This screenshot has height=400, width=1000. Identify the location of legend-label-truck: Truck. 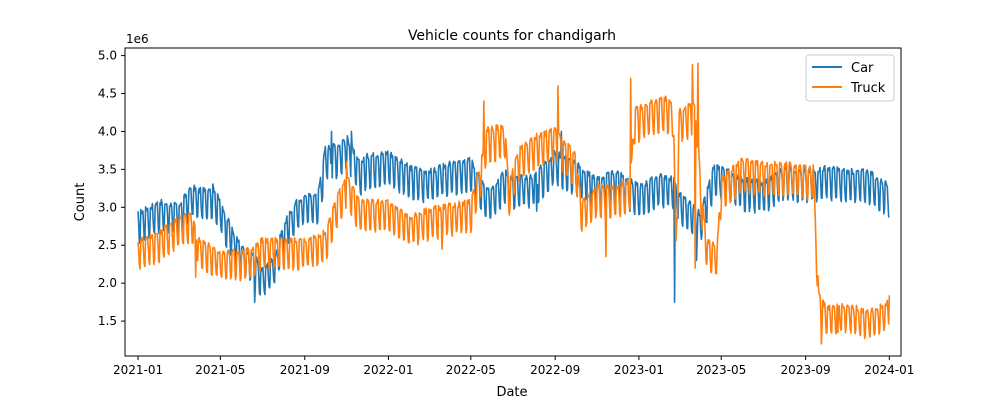
(868, 88).